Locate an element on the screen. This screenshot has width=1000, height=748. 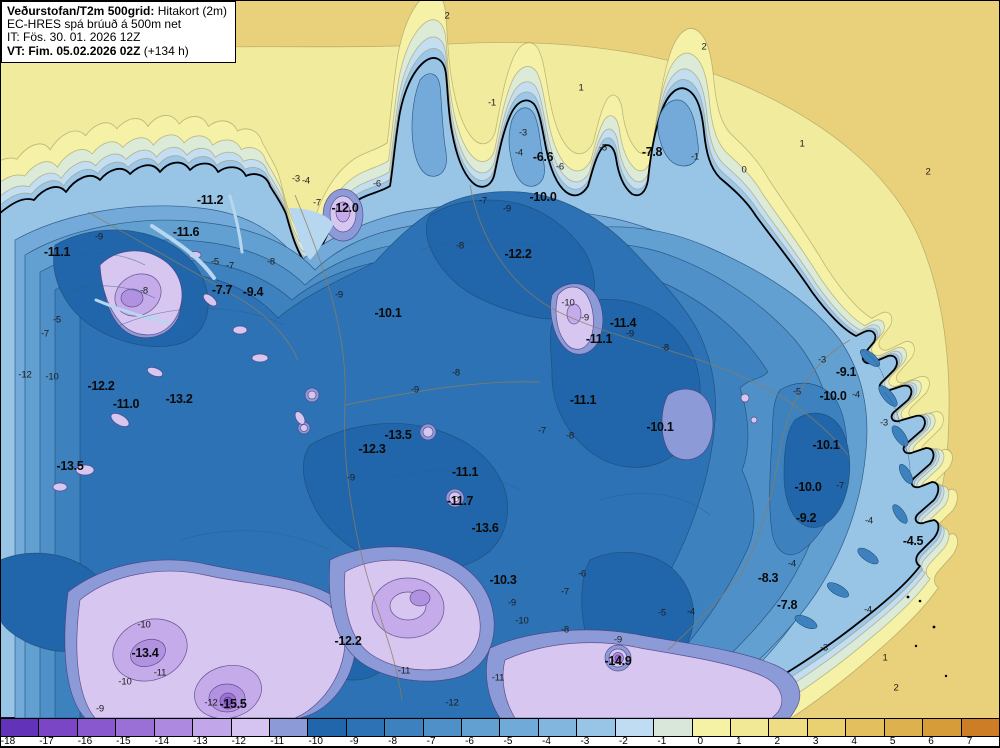
islet-dots is located at coordinates (927, 636).